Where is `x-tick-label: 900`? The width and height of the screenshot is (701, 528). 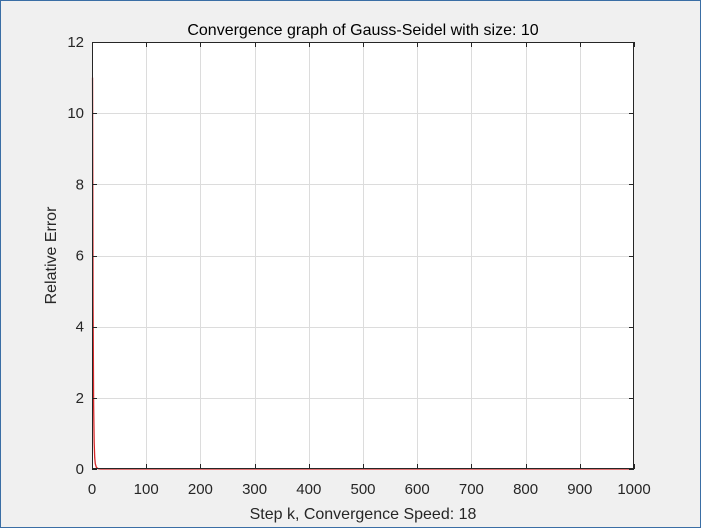
x-tick-label: 900 is located at coordinates (579, 489).